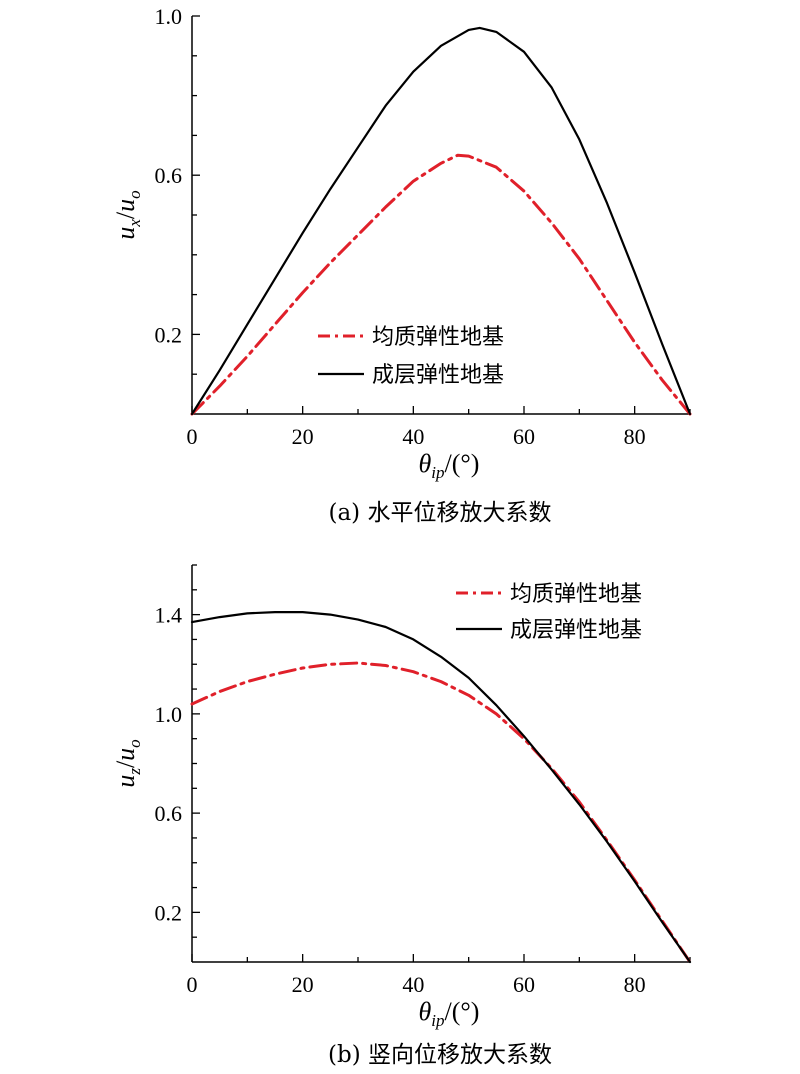 This screenshot has height=1074, width=800. What do you see at coordinates (440, 513) in the screenshot?
I see `chart-caption: (a) 水平位移放大系数` at bounding box center [440, 513].